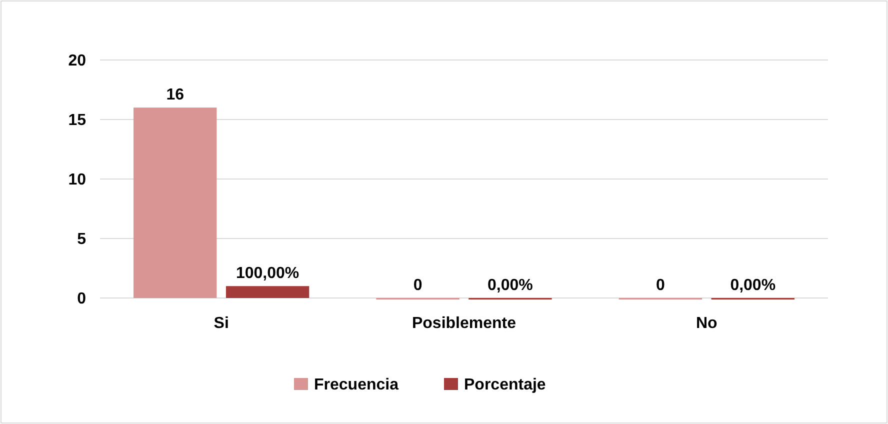 Image resolution: width=888 pixels, height=424 pixels. Describe the element at coordinates (175, 95) in the screenshot. I see `data-label: 16` at that location.